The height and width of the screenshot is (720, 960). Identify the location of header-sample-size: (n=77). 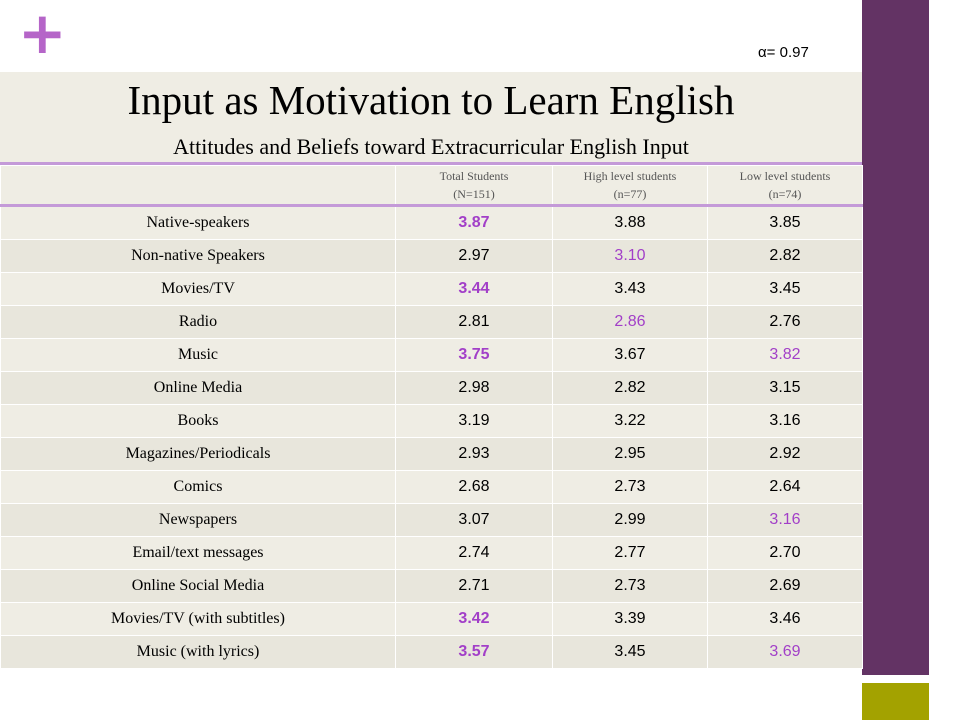
(630, 194).